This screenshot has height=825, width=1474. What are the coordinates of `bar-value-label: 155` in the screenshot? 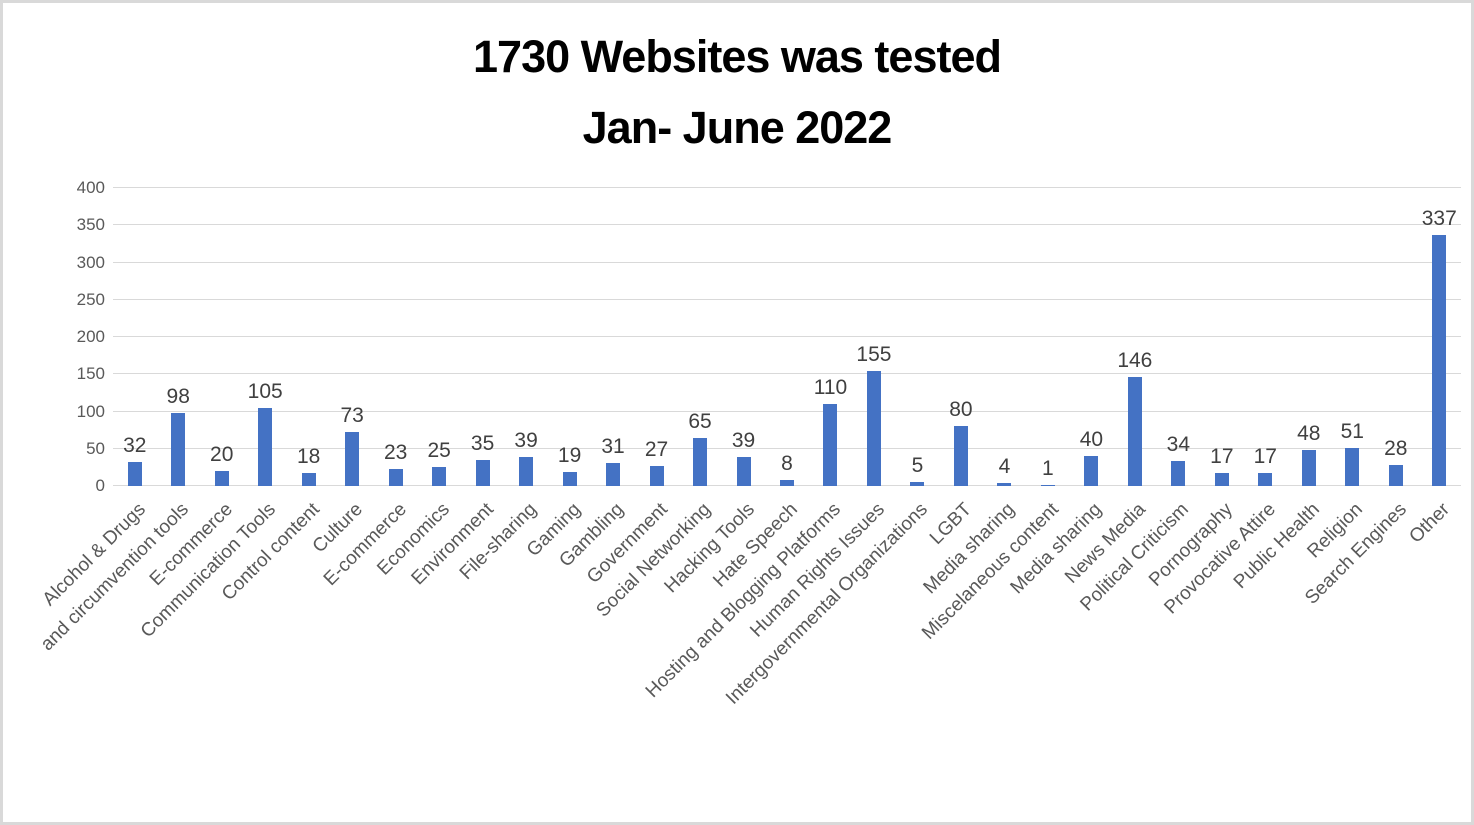 It's located at (874, 354).